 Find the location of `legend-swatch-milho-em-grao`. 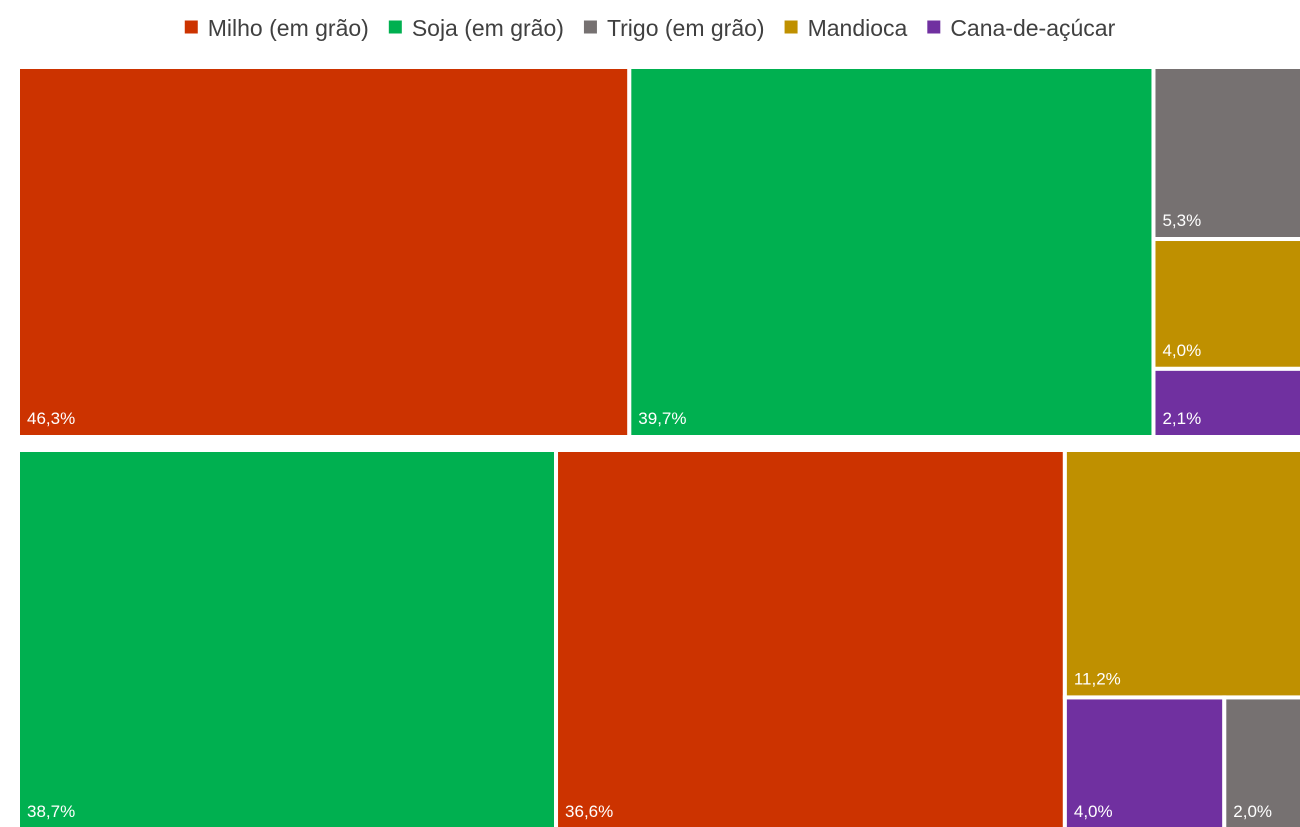

legend-swatch-milho-em-grao is located at coordinates (191, 27).